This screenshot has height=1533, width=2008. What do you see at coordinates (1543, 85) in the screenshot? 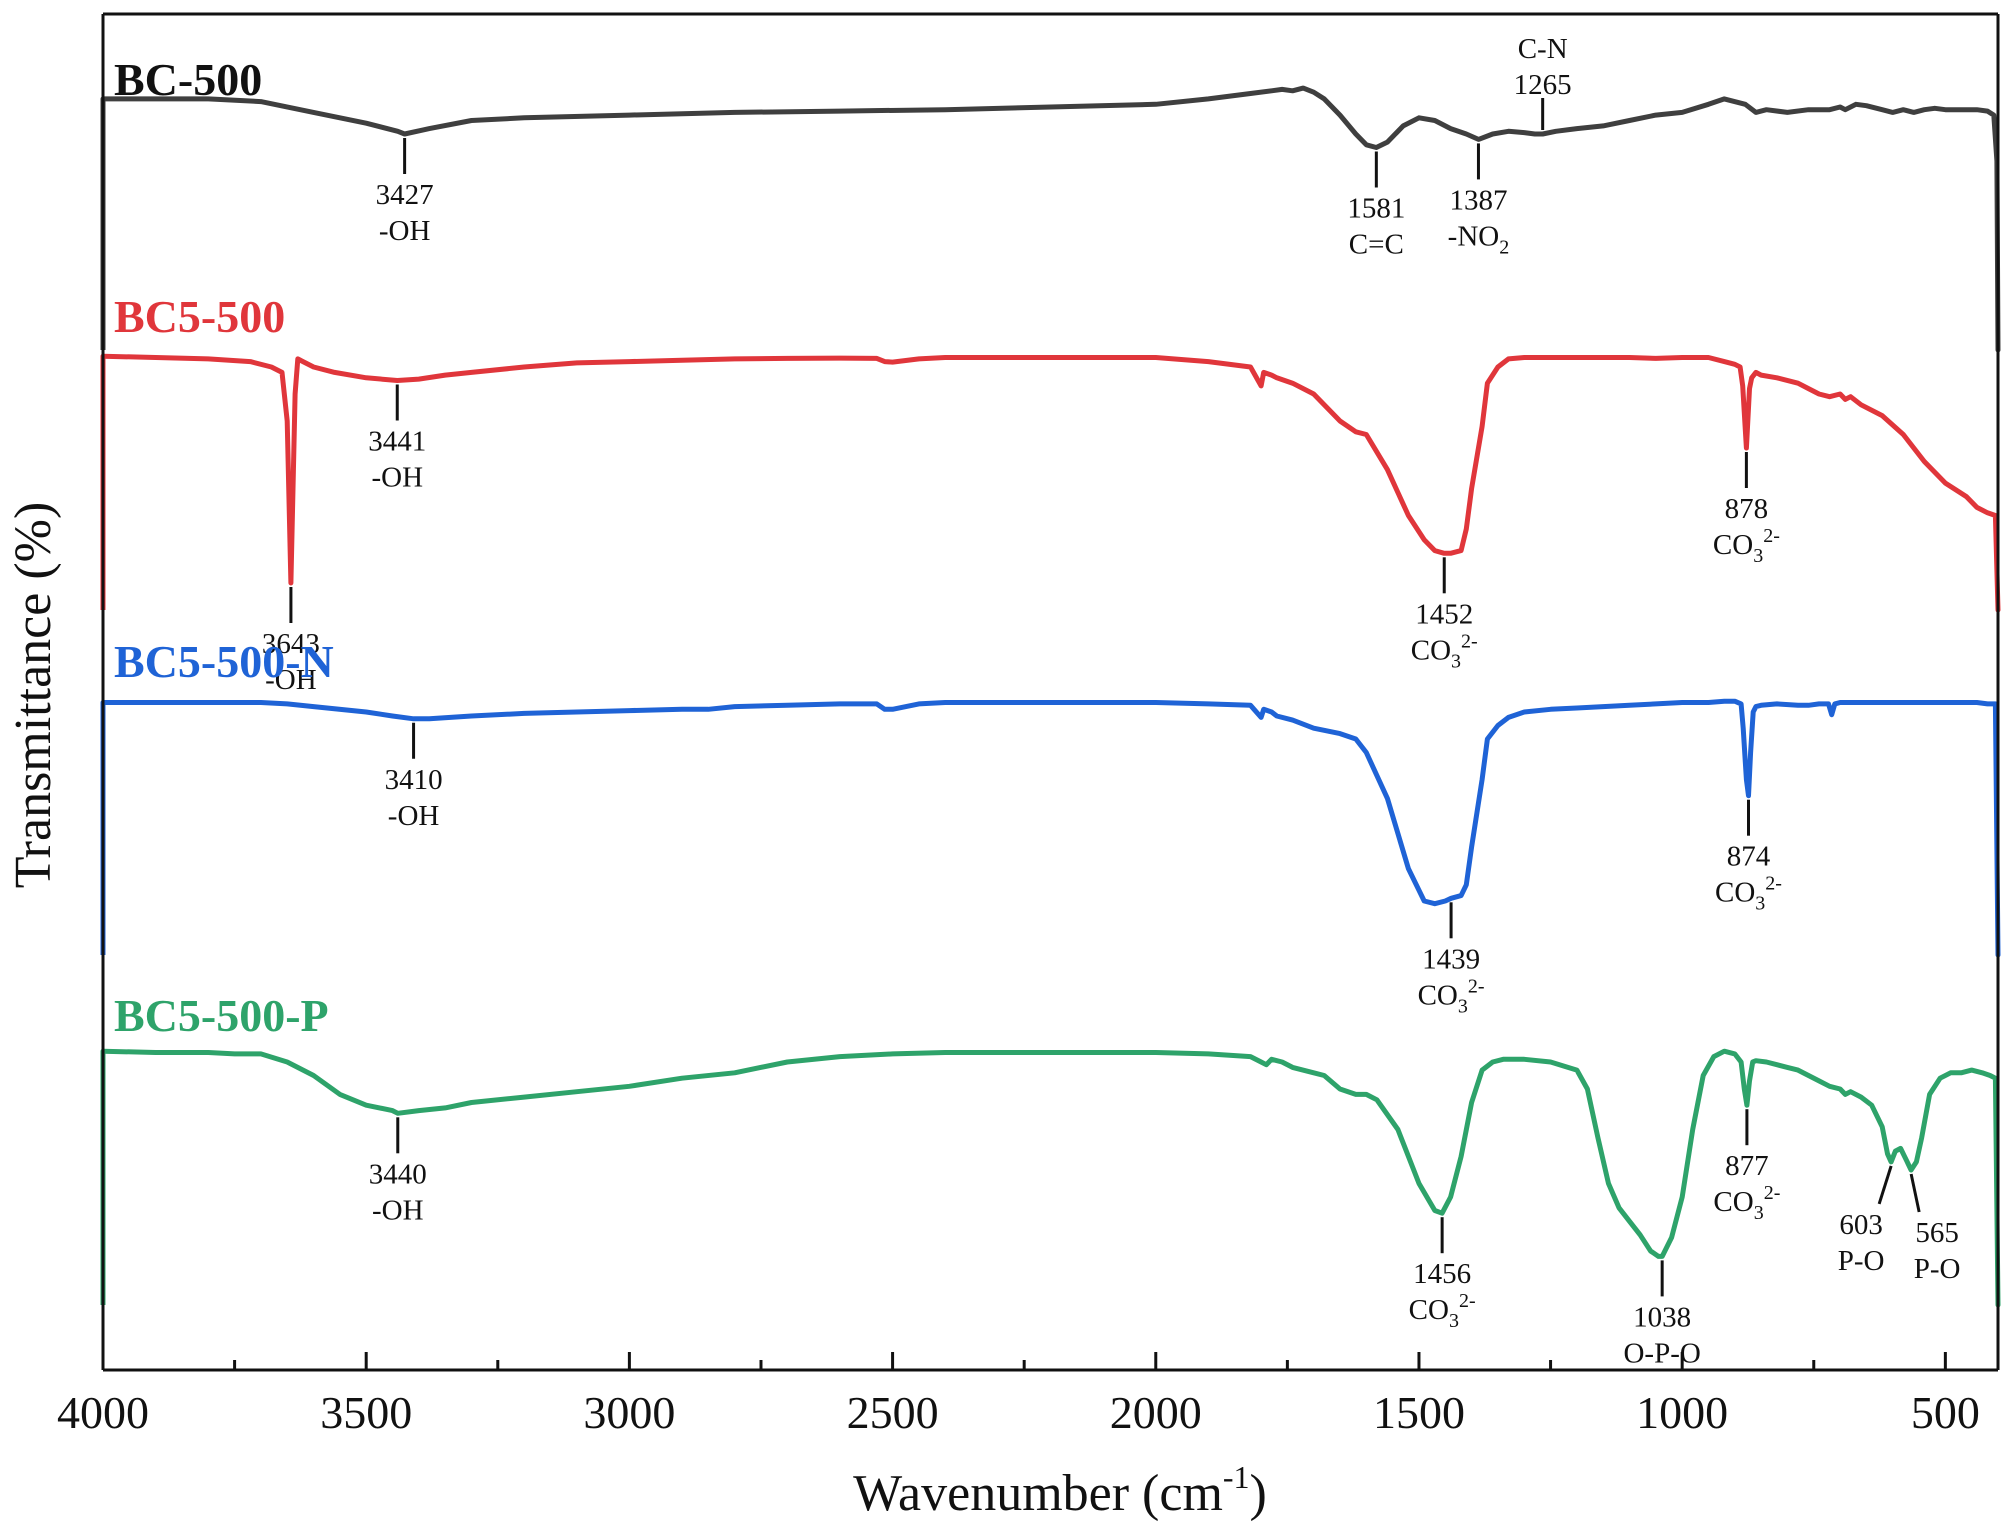
I see `peak-label-line: 1265` at bounding box center [1543, 85].